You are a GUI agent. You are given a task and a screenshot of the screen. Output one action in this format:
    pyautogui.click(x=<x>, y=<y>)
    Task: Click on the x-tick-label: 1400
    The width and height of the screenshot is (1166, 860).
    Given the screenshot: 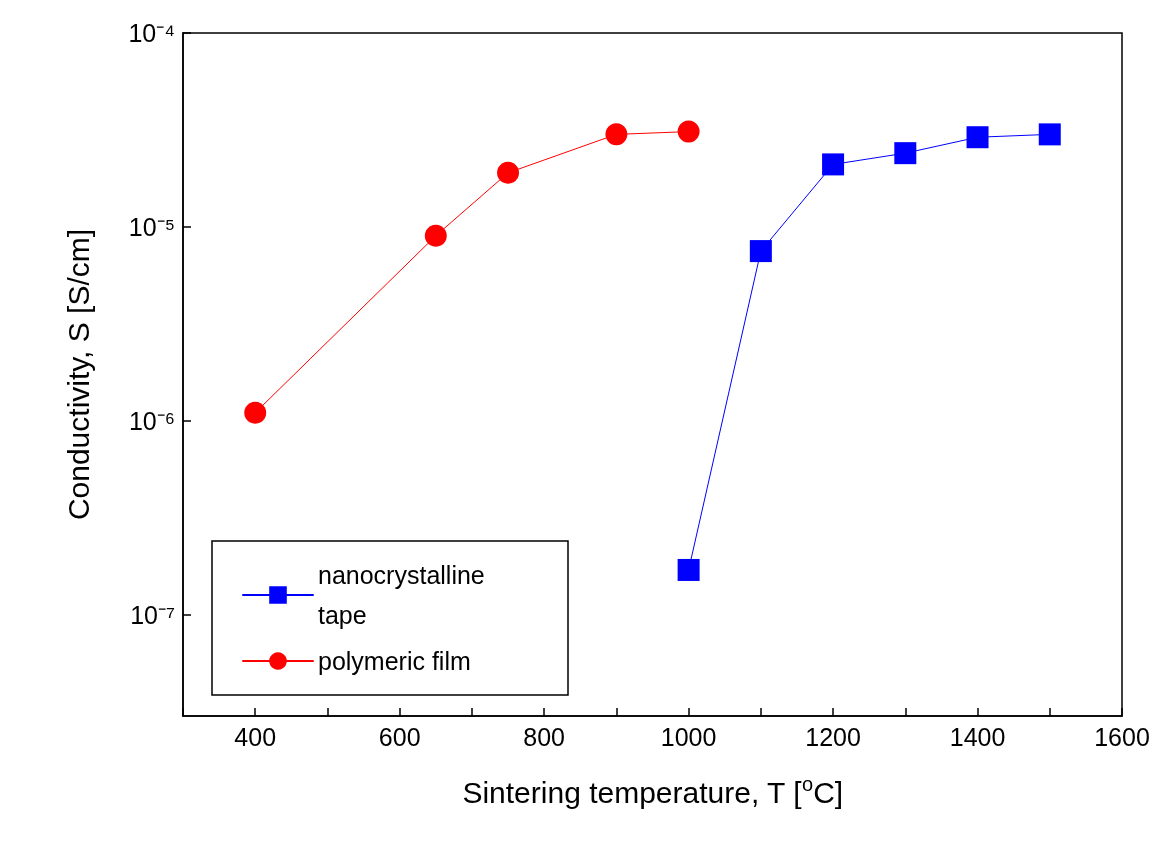 What is the action you would take?
    pyautogui.click(x=977, y=736)
    